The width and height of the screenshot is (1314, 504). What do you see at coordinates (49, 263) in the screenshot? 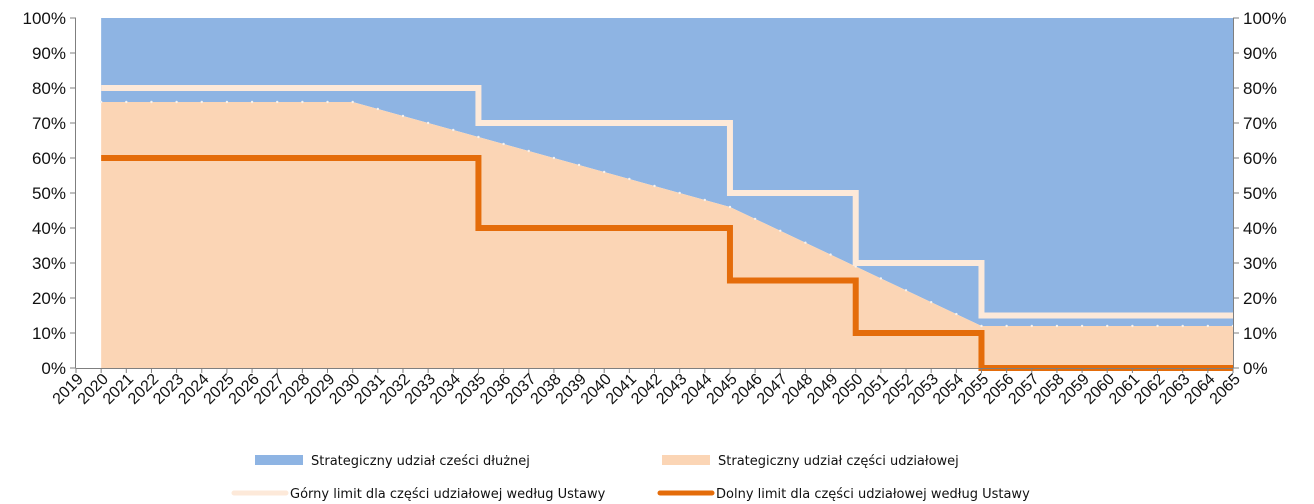
I see `y-tick-label-left: 30%` at bounding box center [49, 263].